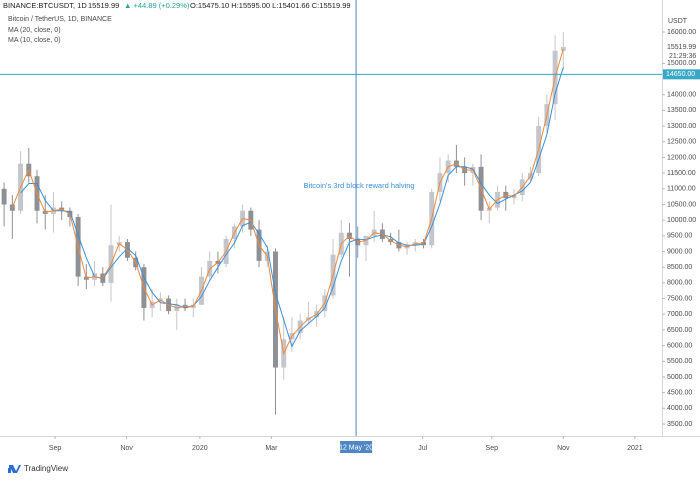 This screenshot has height=484, width=700. Describe the element at coordinates (679, 298) in the screenshot. I see `y-tick-label: 7500.00` at that location.